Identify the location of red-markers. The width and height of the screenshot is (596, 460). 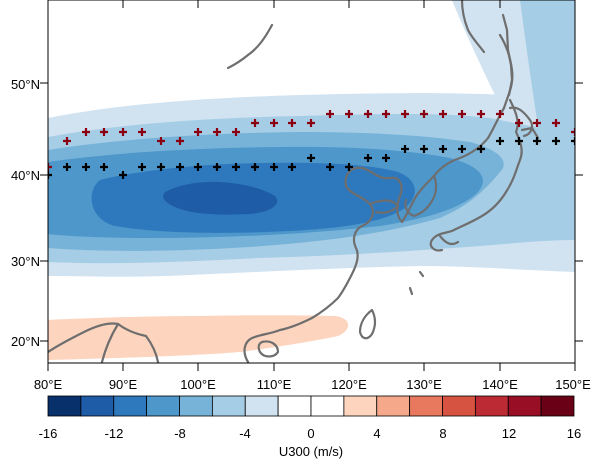
(311, 140).